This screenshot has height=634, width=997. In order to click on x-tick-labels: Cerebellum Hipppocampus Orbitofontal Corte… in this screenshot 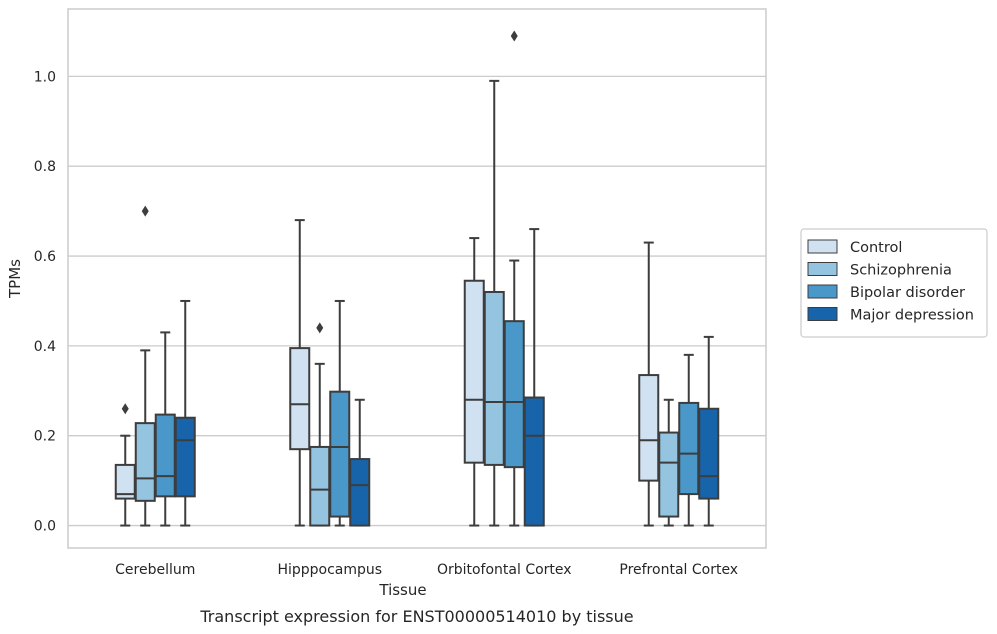, I will do `click(426, 570)`.